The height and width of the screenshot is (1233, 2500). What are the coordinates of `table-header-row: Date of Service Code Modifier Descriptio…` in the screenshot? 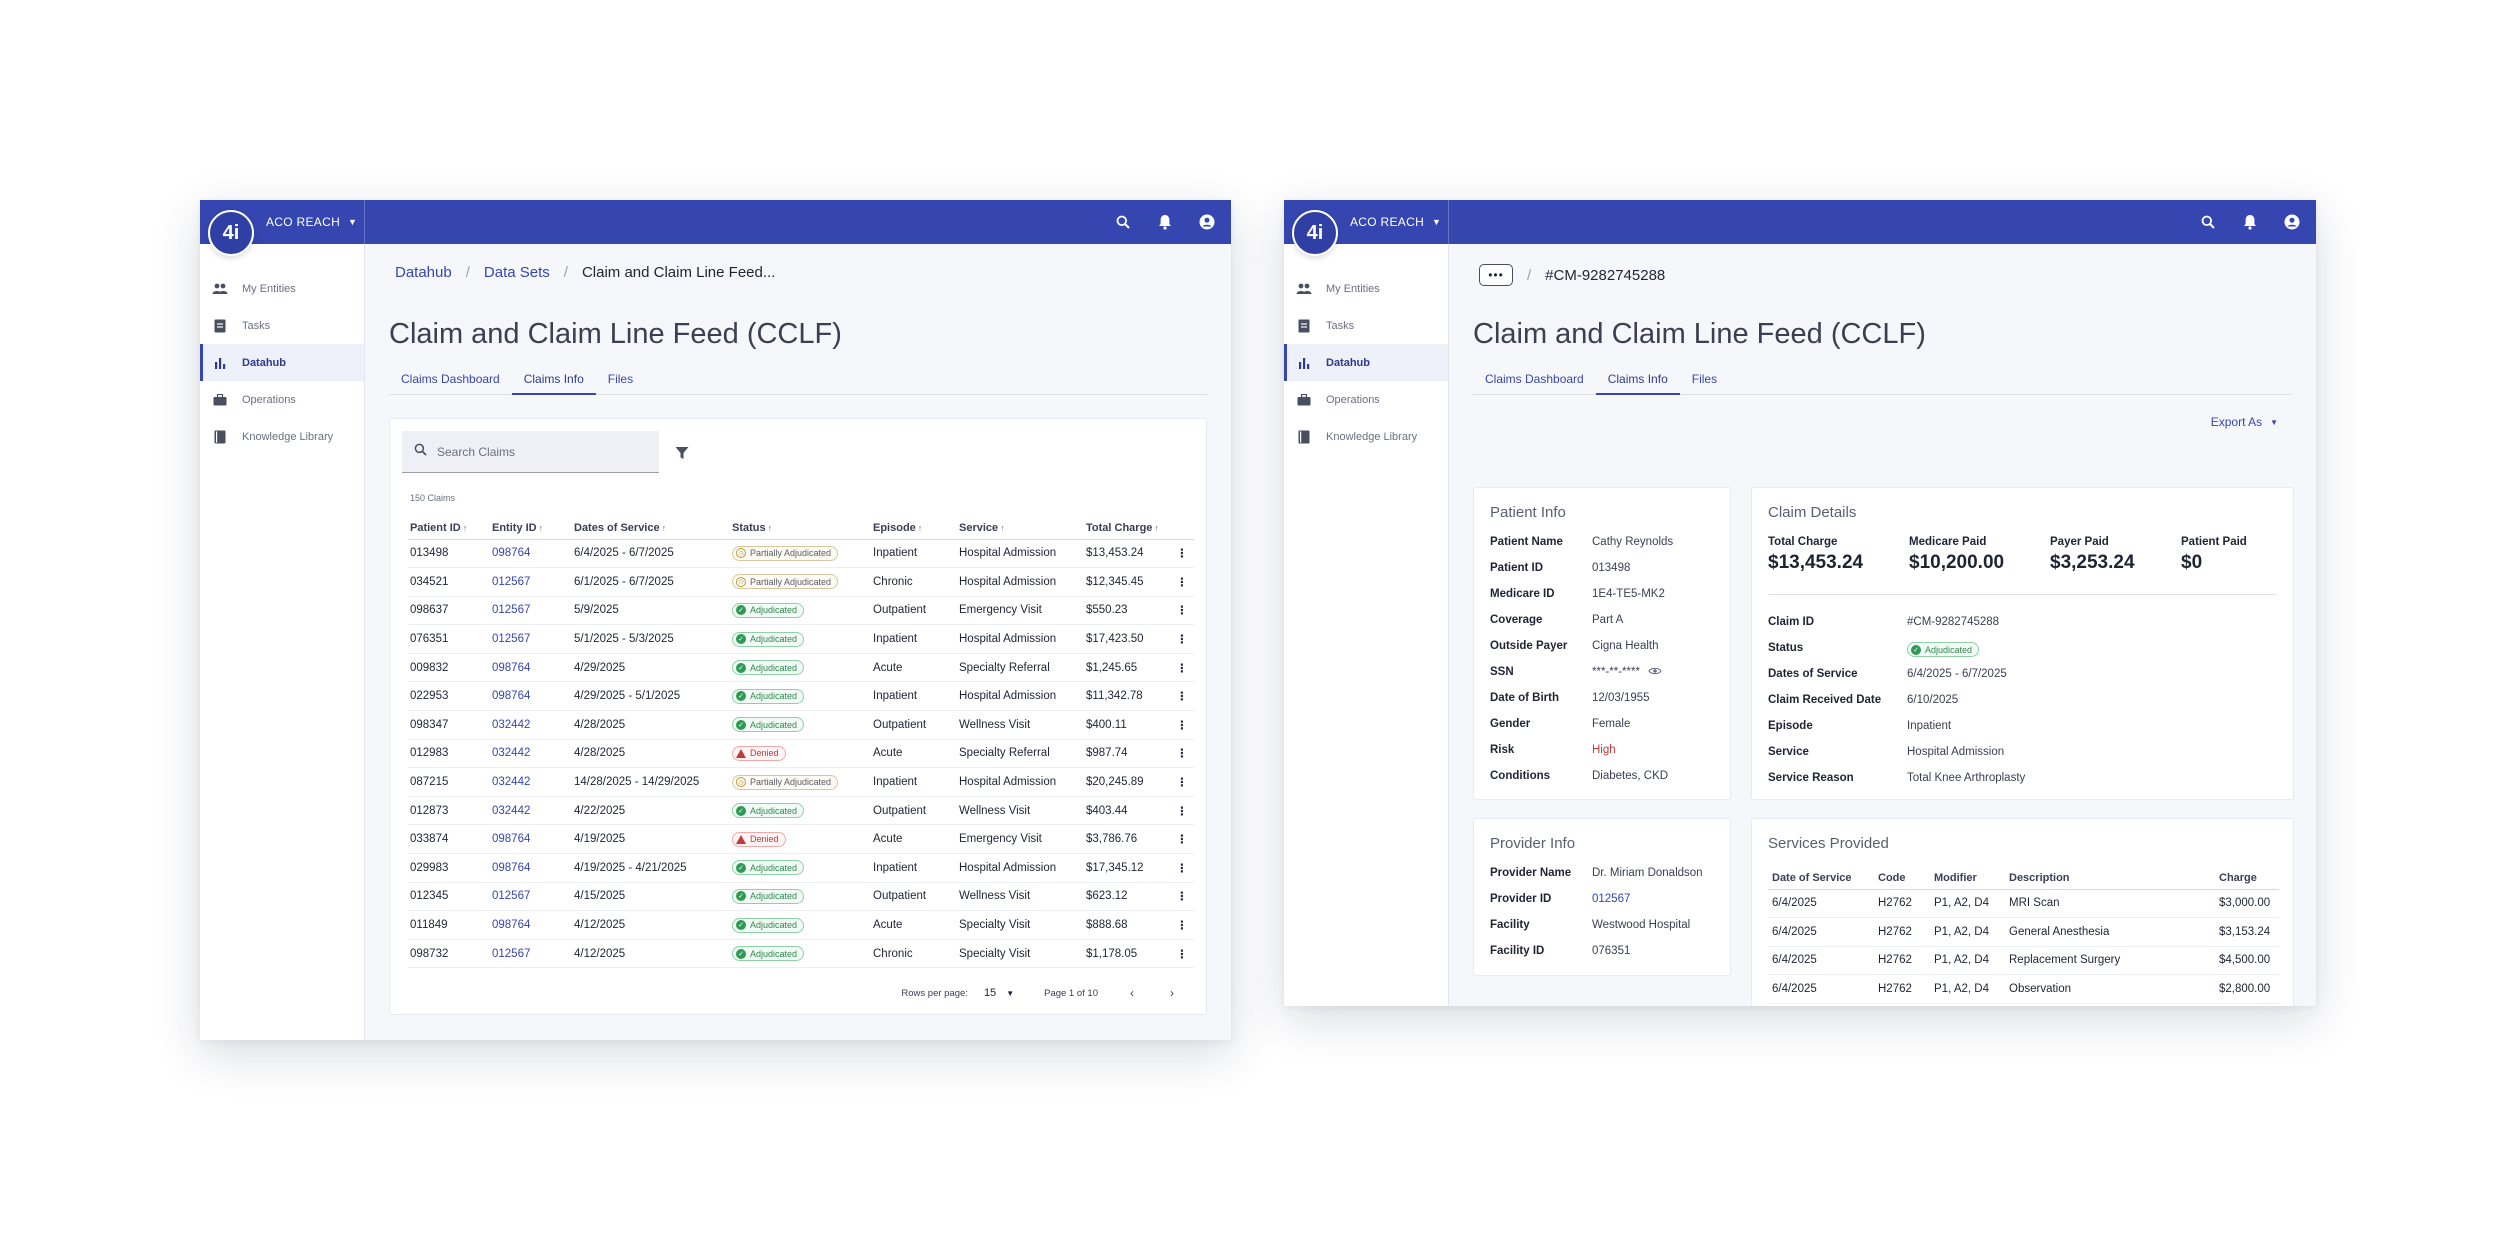 It's located at (2023, 878).